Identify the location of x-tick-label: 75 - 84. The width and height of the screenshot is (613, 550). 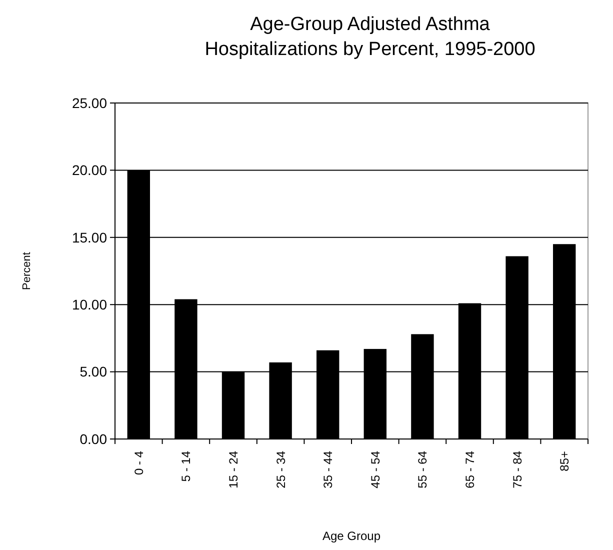
(517, 469).